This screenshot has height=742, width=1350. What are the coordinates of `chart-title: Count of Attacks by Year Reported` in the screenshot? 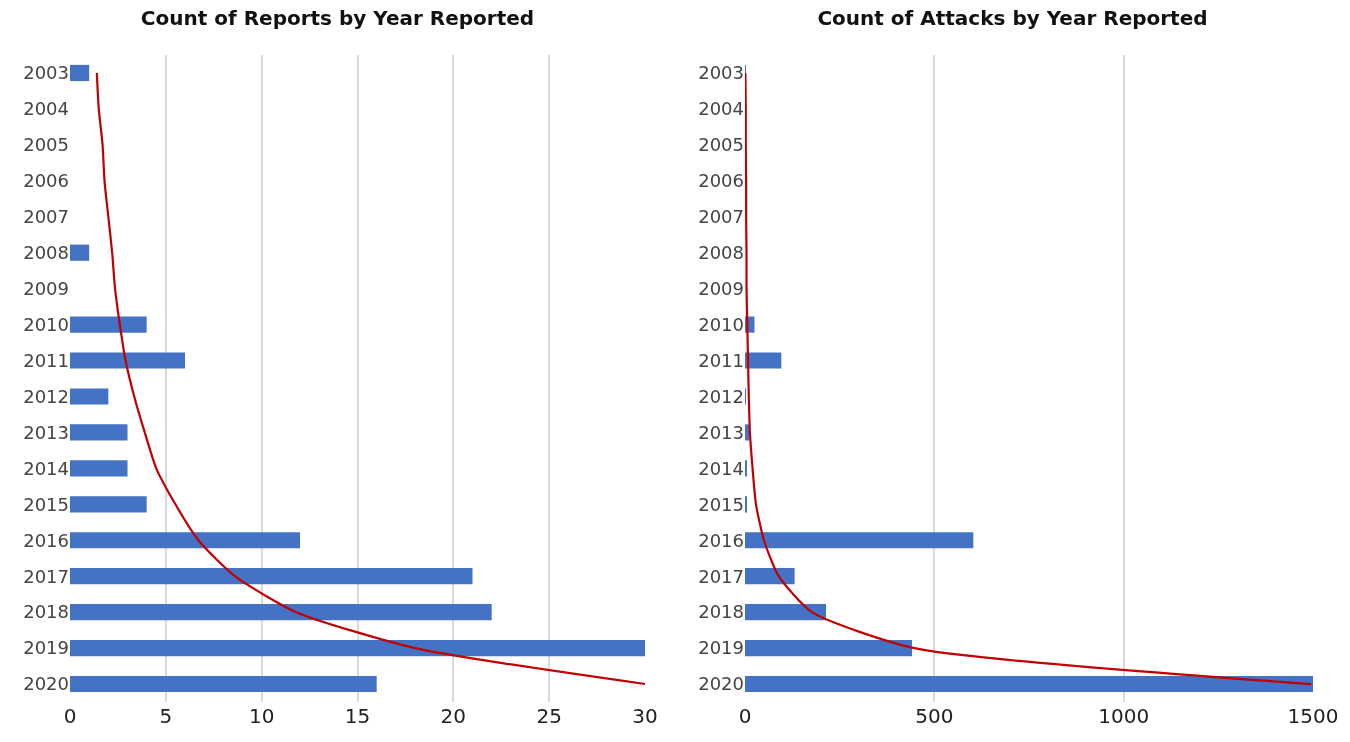 It's located at (1012, 18).